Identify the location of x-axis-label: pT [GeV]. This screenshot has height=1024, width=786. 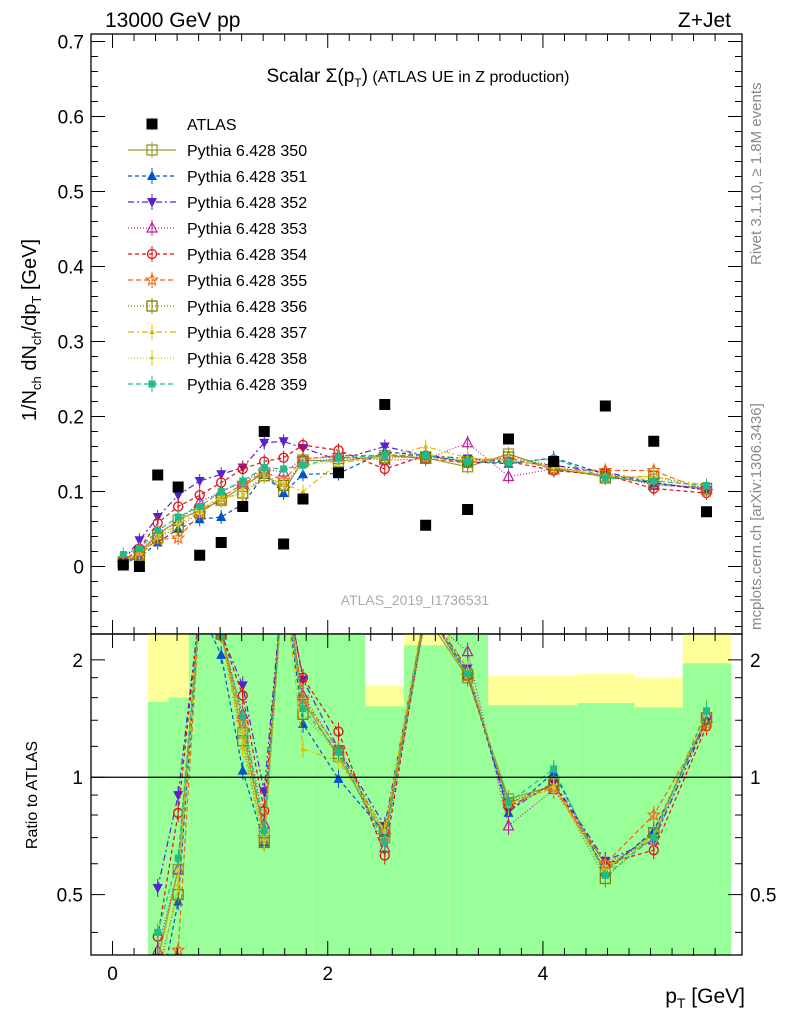
(705, 998).